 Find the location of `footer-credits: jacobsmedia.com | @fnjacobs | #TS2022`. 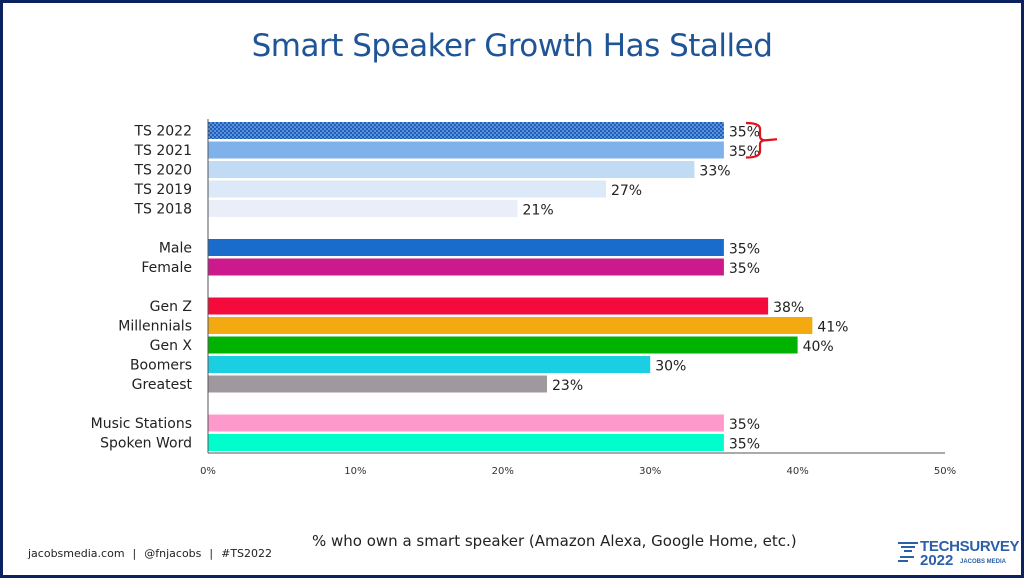

footer-credits: jacobsmedia.com | @fnjacobs | #TS2022 is located at coordinates (150, 553).